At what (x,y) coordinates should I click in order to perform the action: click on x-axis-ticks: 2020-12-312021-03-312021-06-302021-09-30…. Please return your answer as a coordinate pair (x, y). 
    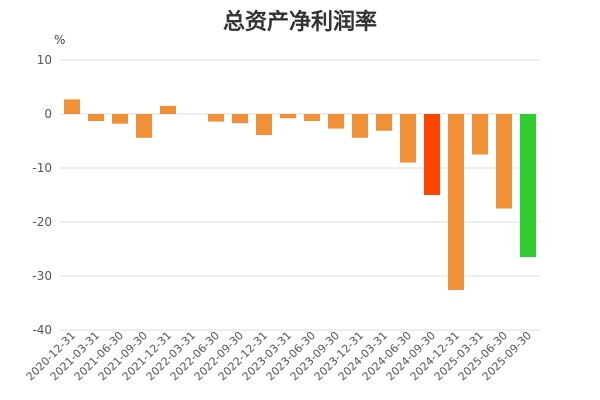
    Looking at the image, I should click on (279, 356).